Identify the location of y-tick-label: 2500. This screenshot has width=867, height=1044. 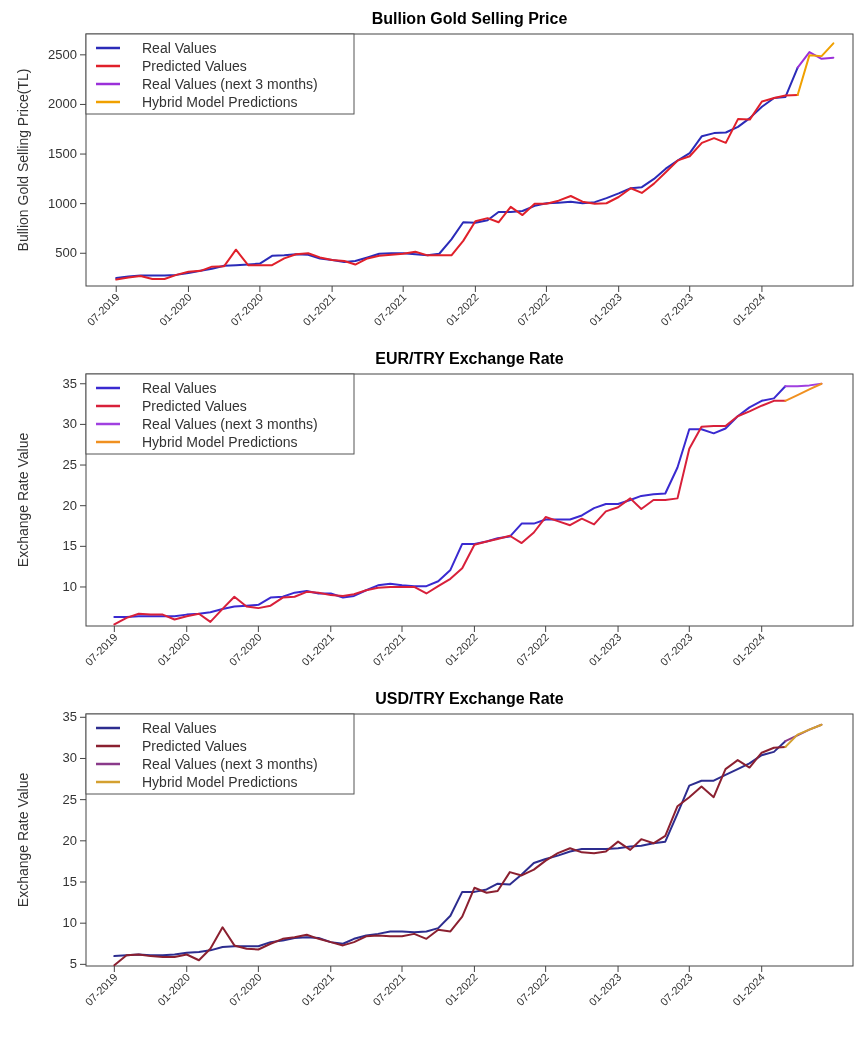
(62, 54).